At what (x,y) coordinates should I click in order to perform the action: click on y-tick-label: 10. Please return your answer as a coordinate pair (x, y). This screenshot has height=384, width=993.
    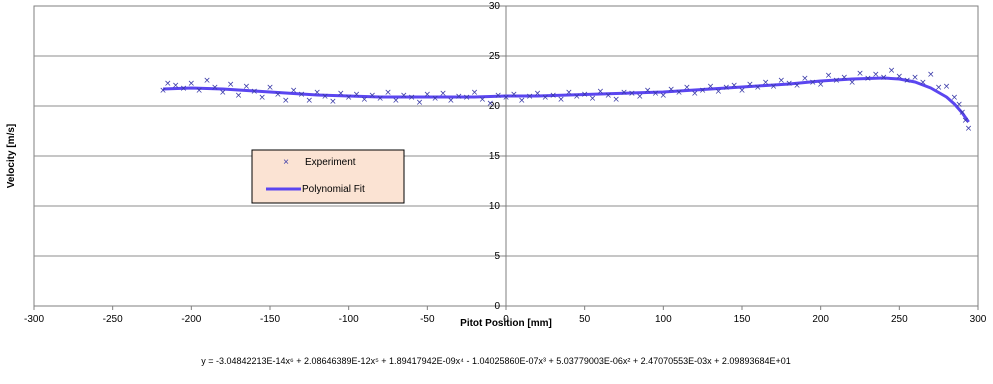
    Looking at the image, I should click on (495, 206).